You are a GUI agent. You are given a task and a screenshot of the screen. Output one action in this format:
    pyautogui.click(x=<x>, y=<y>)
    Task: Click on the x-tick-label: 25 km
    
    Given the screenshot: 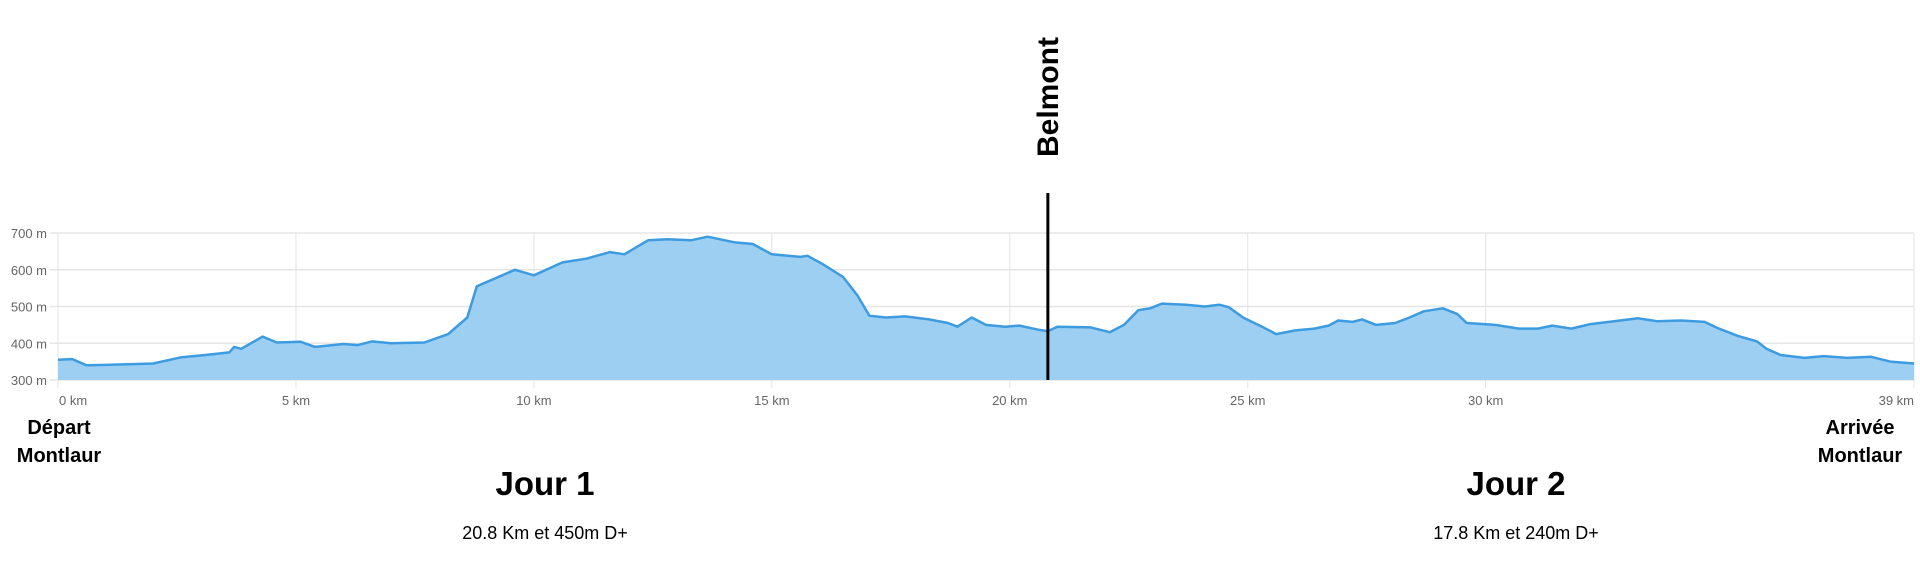 What is the action you would take?
    pyautogui.click(x=1247, y=400)
    